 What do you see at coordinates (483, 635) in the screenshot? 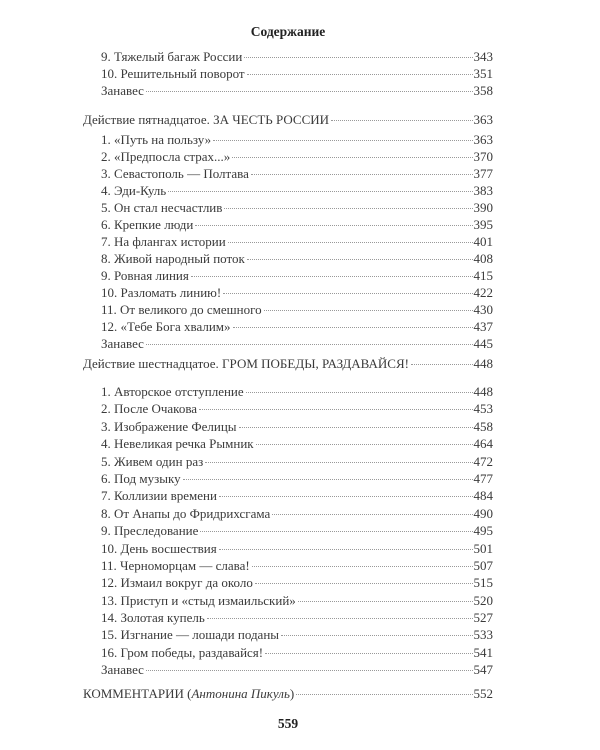
I see `toc-page: 533` at bounding box center [483, 635].